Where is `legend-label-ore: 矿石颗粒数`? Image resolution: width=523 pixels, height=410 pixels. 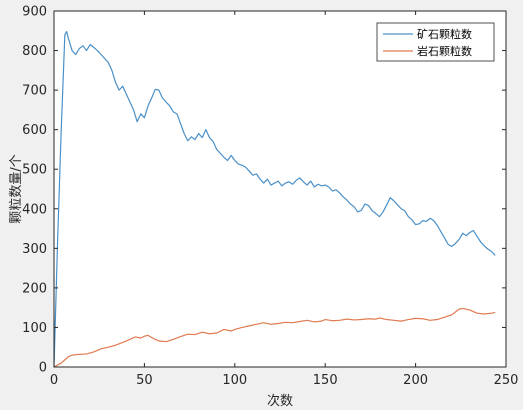
legend-label-ore: 矿石颗粒数 is located at coordinates (444, 34).